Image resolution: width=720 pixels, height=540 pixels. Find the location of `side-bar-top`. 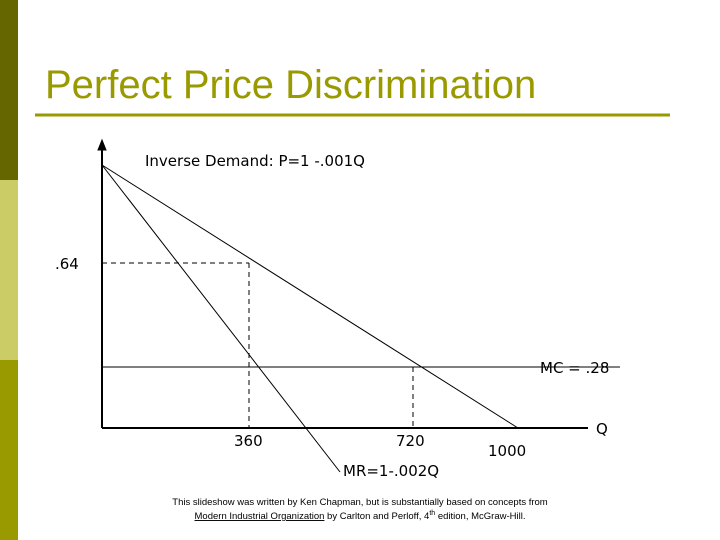

side-bar-top is located at coordinates (9, 90).